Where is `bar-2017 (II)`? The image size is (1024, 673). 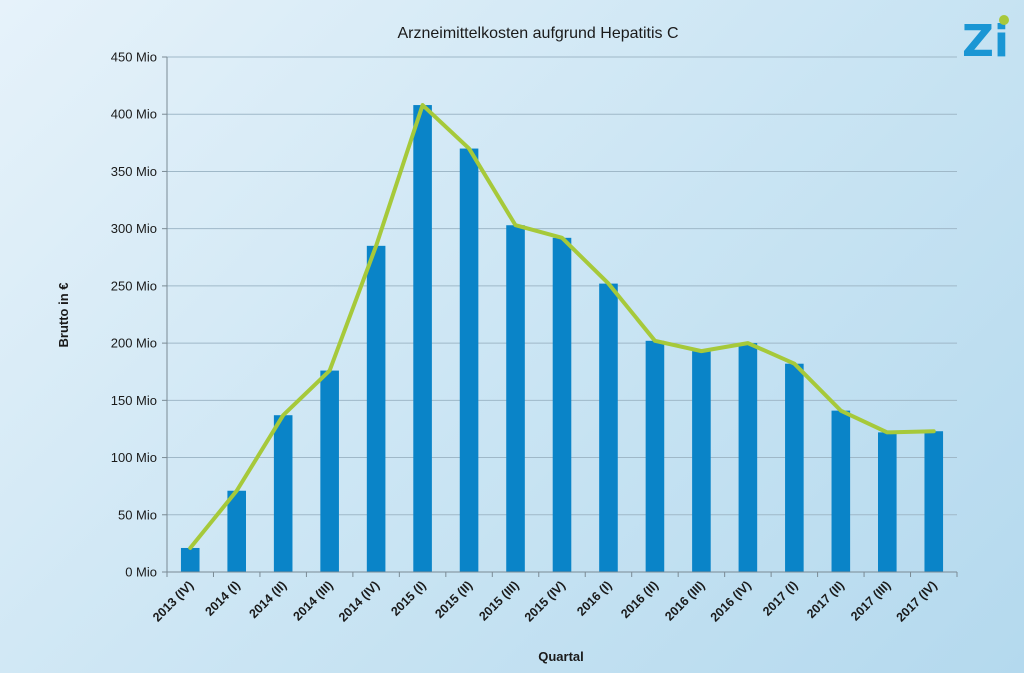 bar-2017 (II) is located at coordinates (841, 491).